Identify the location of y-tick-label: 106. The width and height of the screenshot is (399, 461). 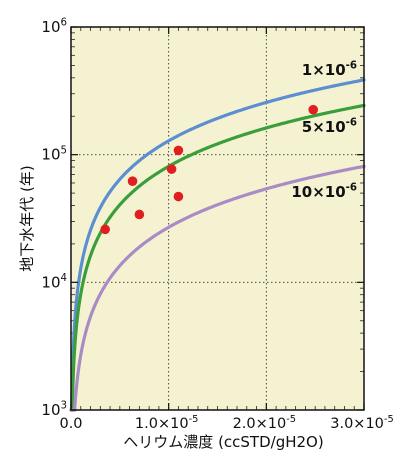
(54, 27).